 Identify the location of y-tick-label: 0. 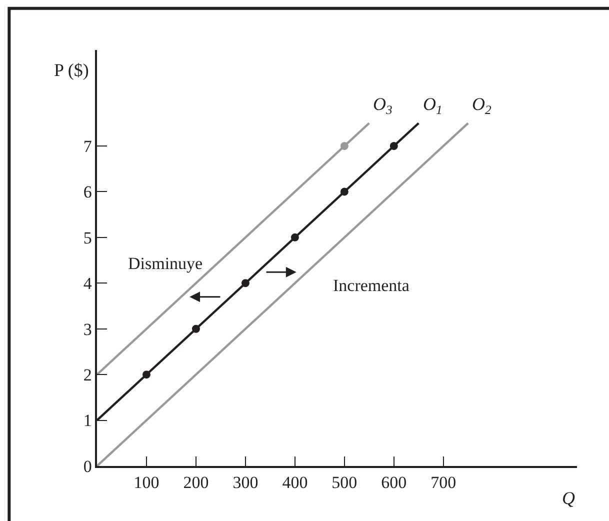
(87, 466).